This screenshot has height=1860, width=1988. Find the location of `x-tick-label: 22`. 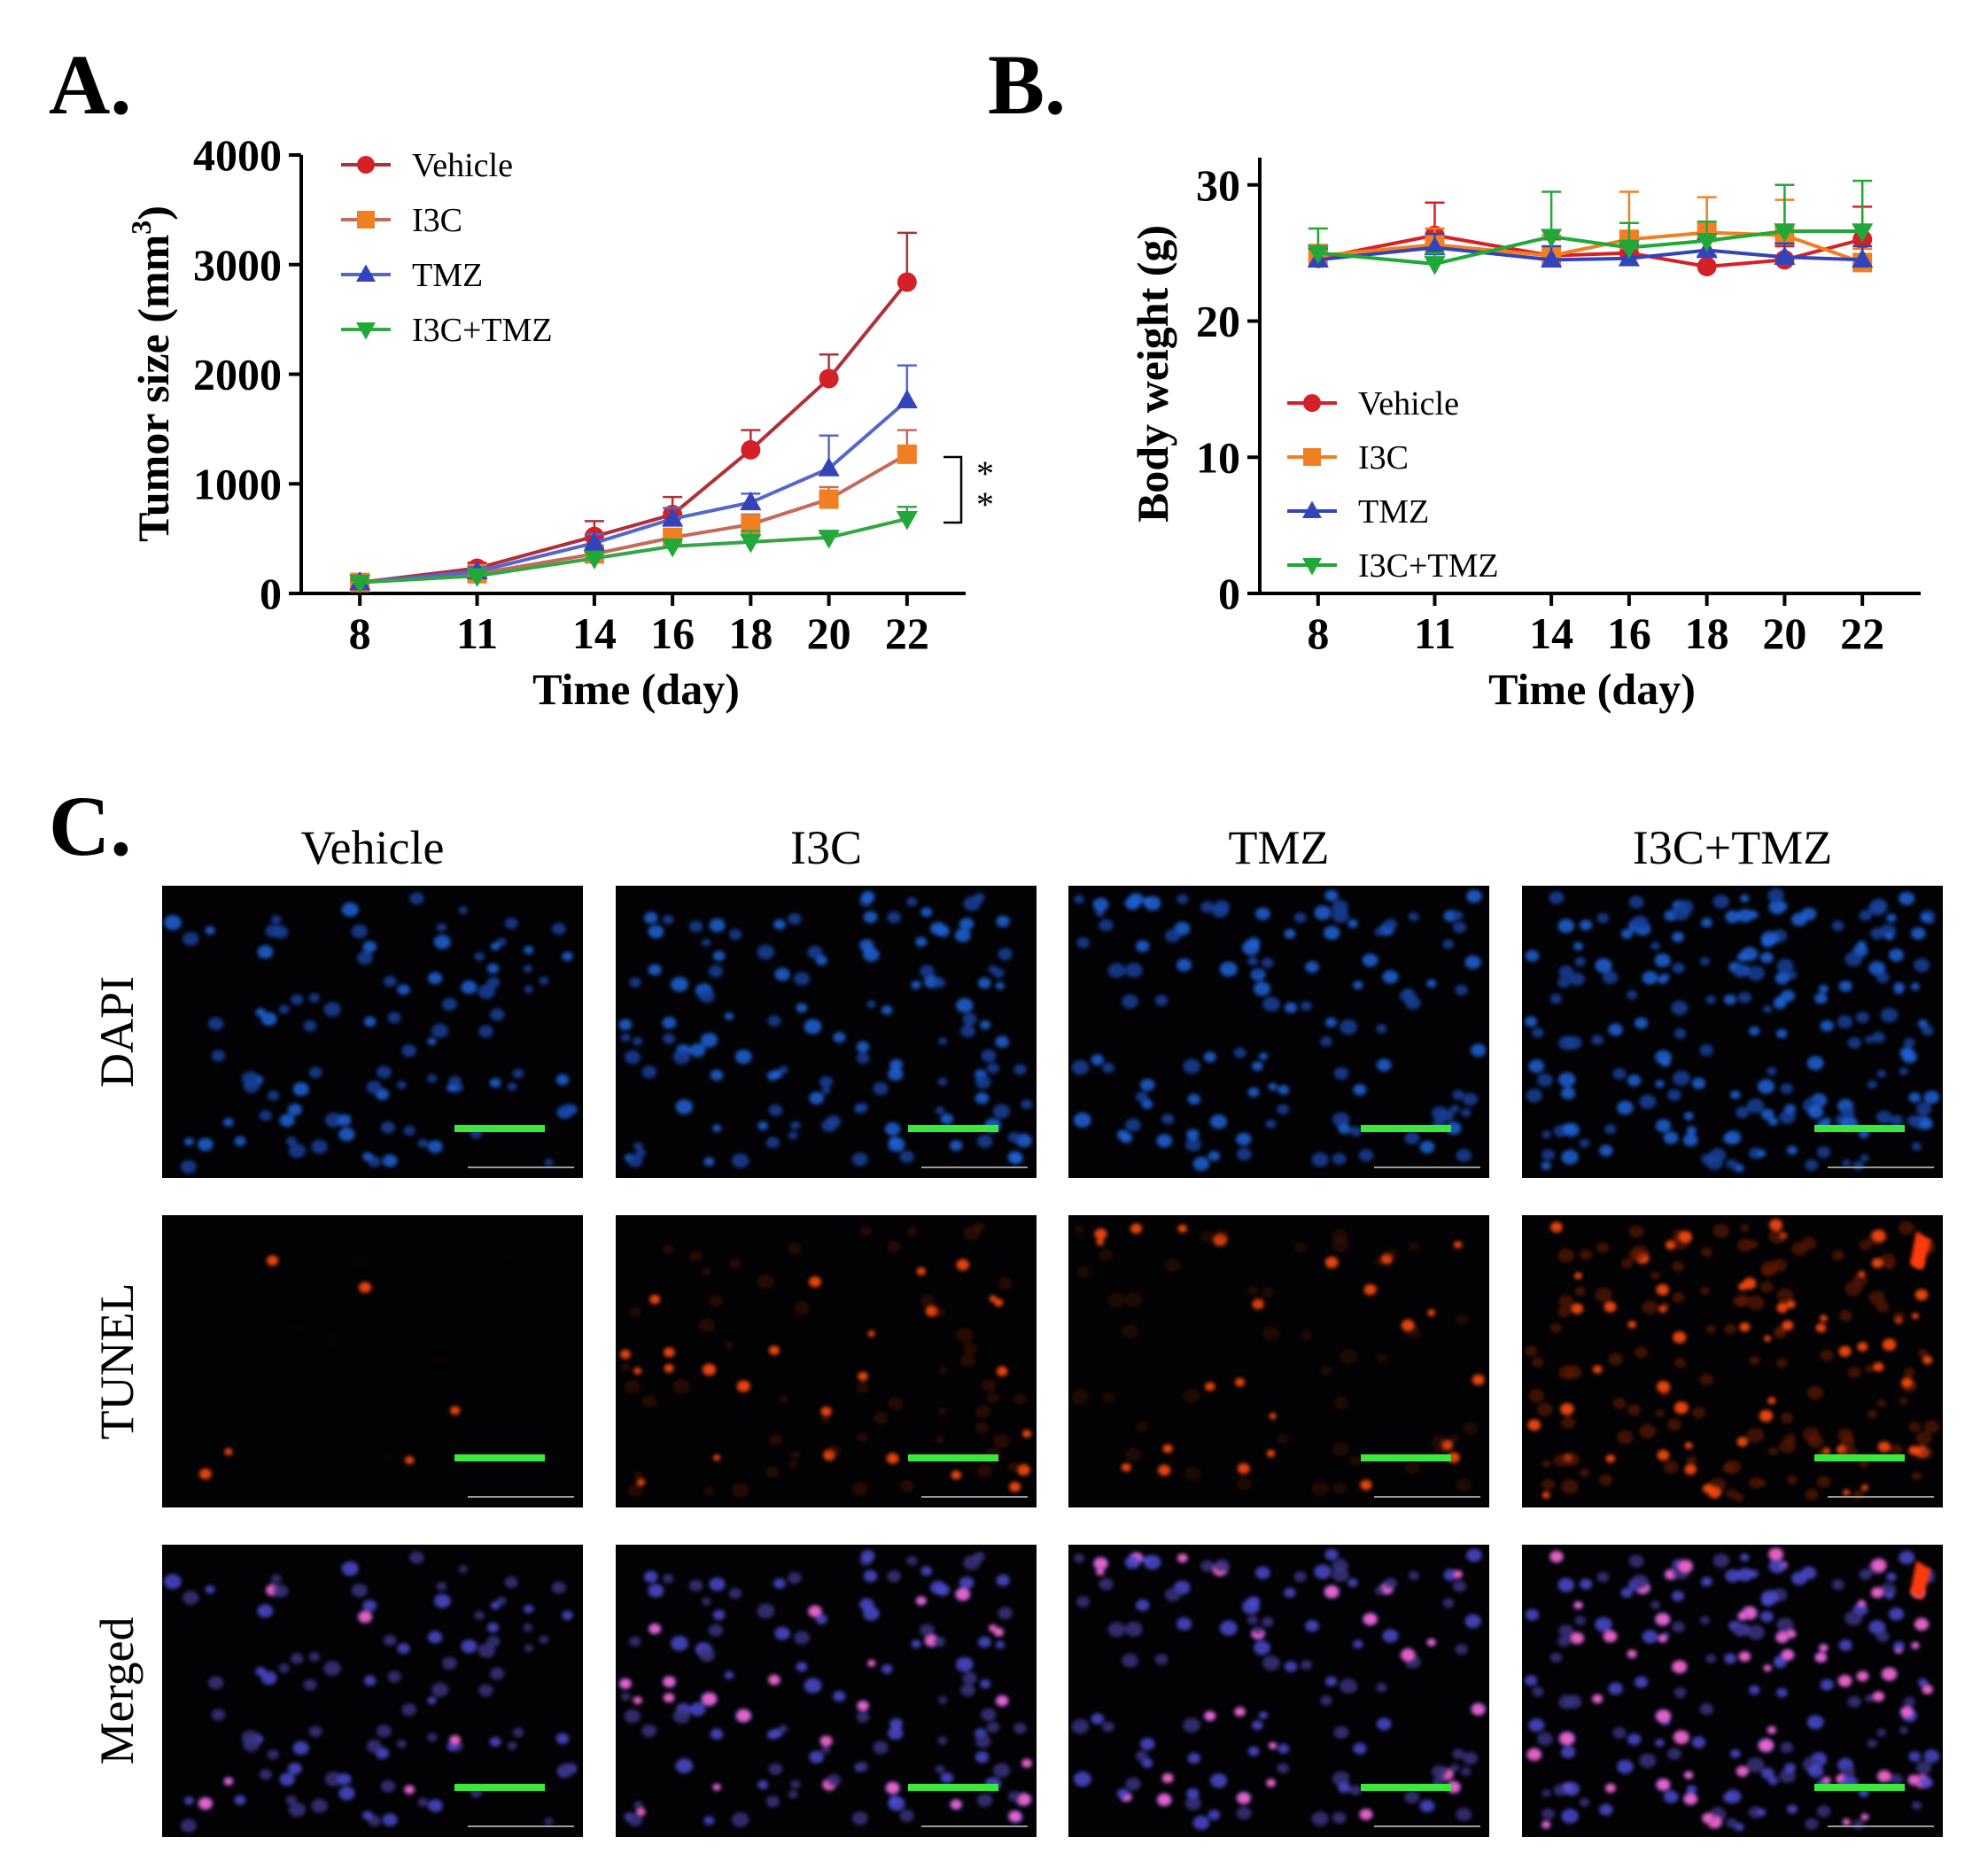

x-tick-label: 22 is located at coordinates (907, 633).